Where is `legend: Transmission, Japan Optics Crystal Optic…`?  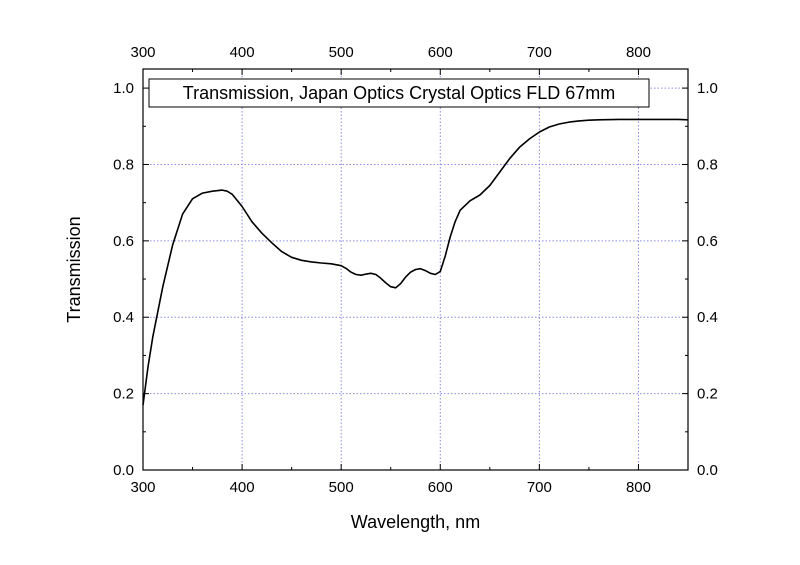 legend: Transmission, Japan Optics Crystal Optic… is located at coordinates (399, 93).